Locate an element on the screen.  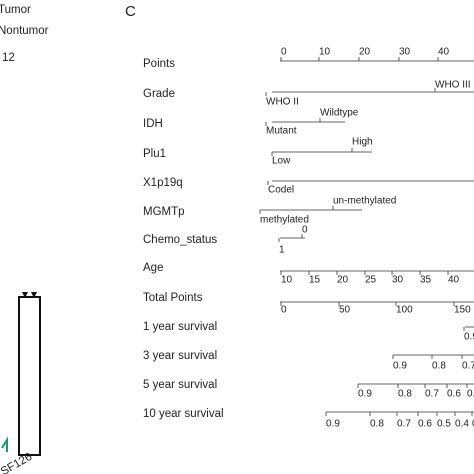
scale-label: Low is located at coordinates (281, 161).